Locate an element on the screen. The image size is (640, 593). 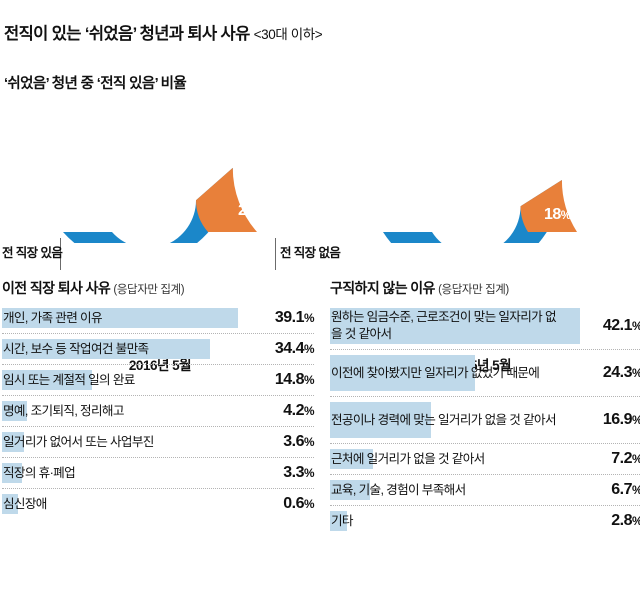
table-row: 일거리가 없어서 또는 사업부진 3.6% is located at coordinates (158, 441).